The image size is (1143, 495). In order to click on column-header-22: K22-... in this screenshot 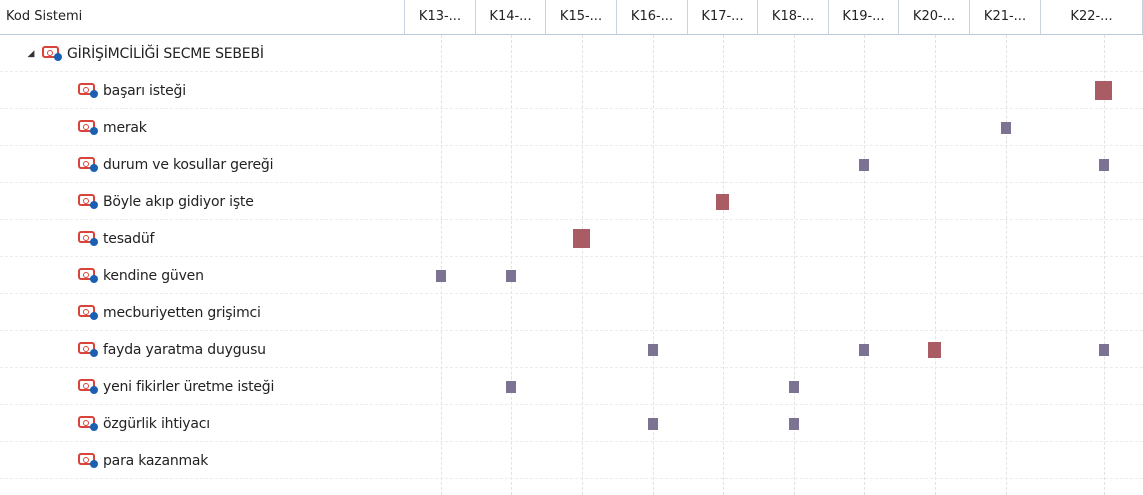, I will do `click(1092, 17)`.